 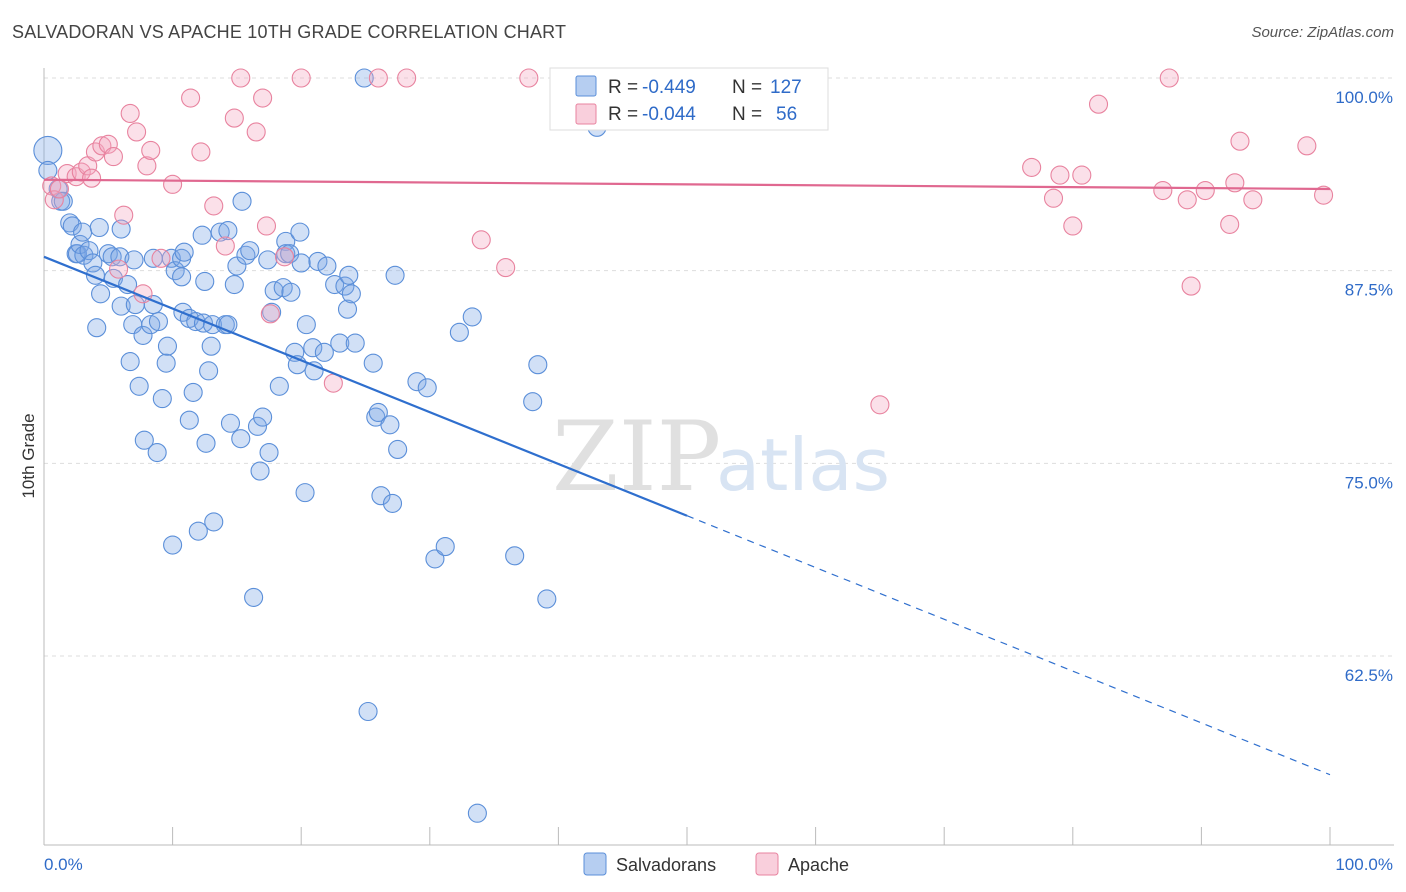 I want to click on y-axis-title: 10th Grade, so click(x=28, y=455).